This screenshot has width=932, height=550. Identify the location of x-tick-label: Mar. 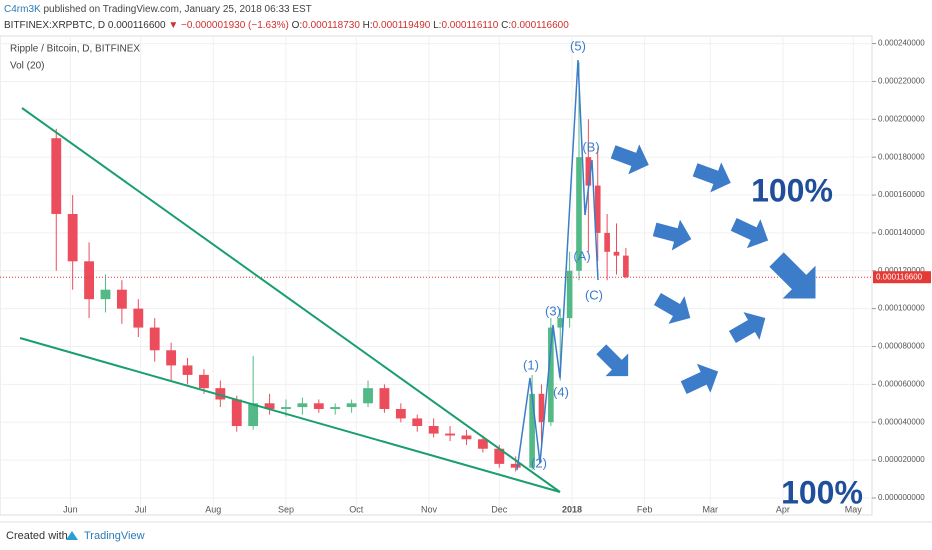
(711, 509).